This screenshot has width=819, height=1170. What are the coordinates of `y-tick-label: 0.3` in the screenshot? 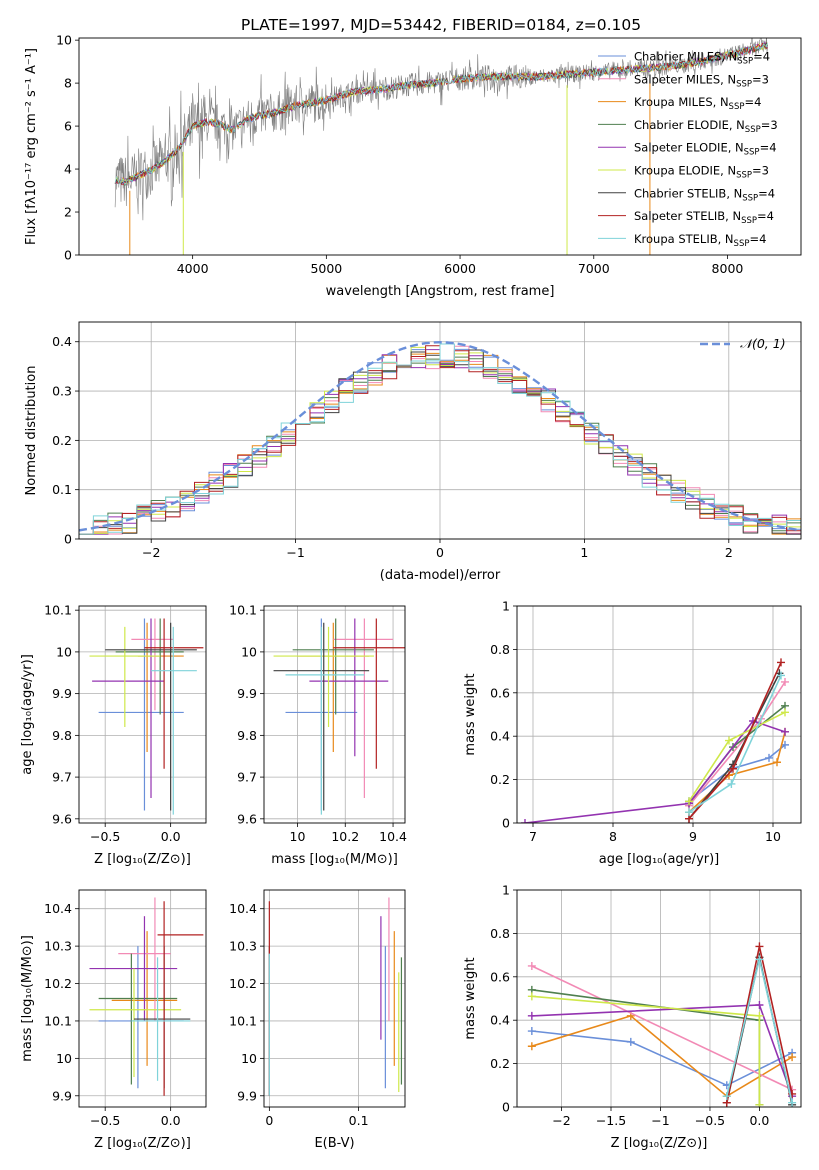 It's located at (62, 391).